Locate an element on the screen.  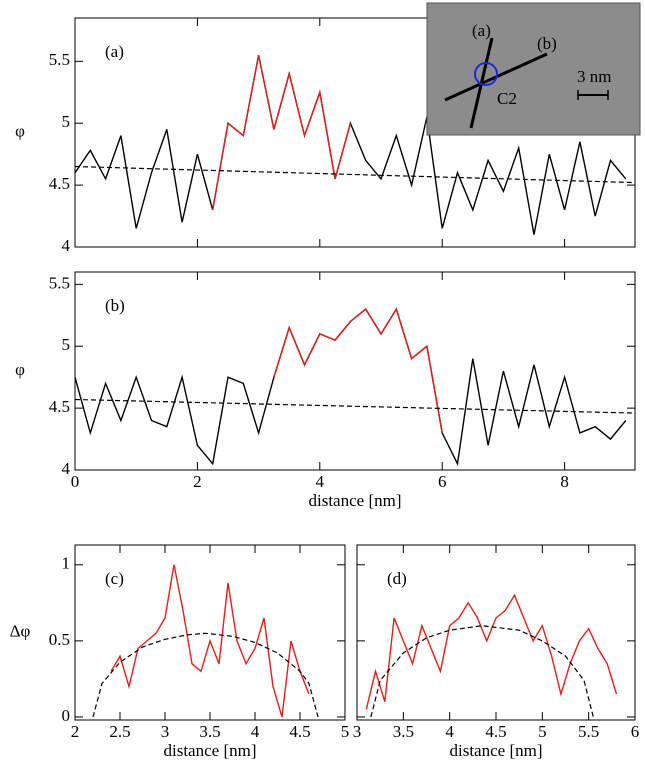
y-axis-label: Δφ is located at coordinates (20, 630).